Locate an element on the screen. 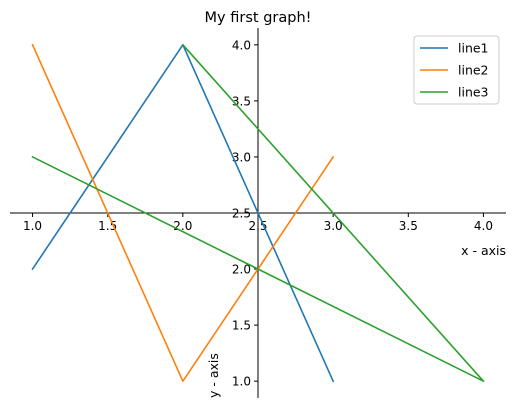 The width and height of the screenshot is (515, 409). y-tick-label: 1.5 is located at coordinates (241, 326).